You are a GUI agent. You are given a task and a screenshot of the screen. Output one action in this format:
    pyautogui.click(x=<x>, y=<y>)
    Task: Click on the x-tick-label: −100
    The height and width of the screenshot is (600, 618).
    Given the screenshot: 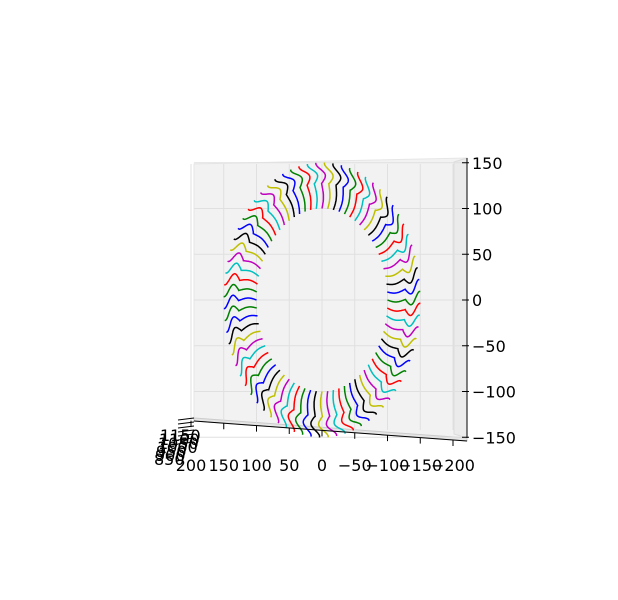 What is the action you would take?
    pyautogui.click(x=388, y=465)
    